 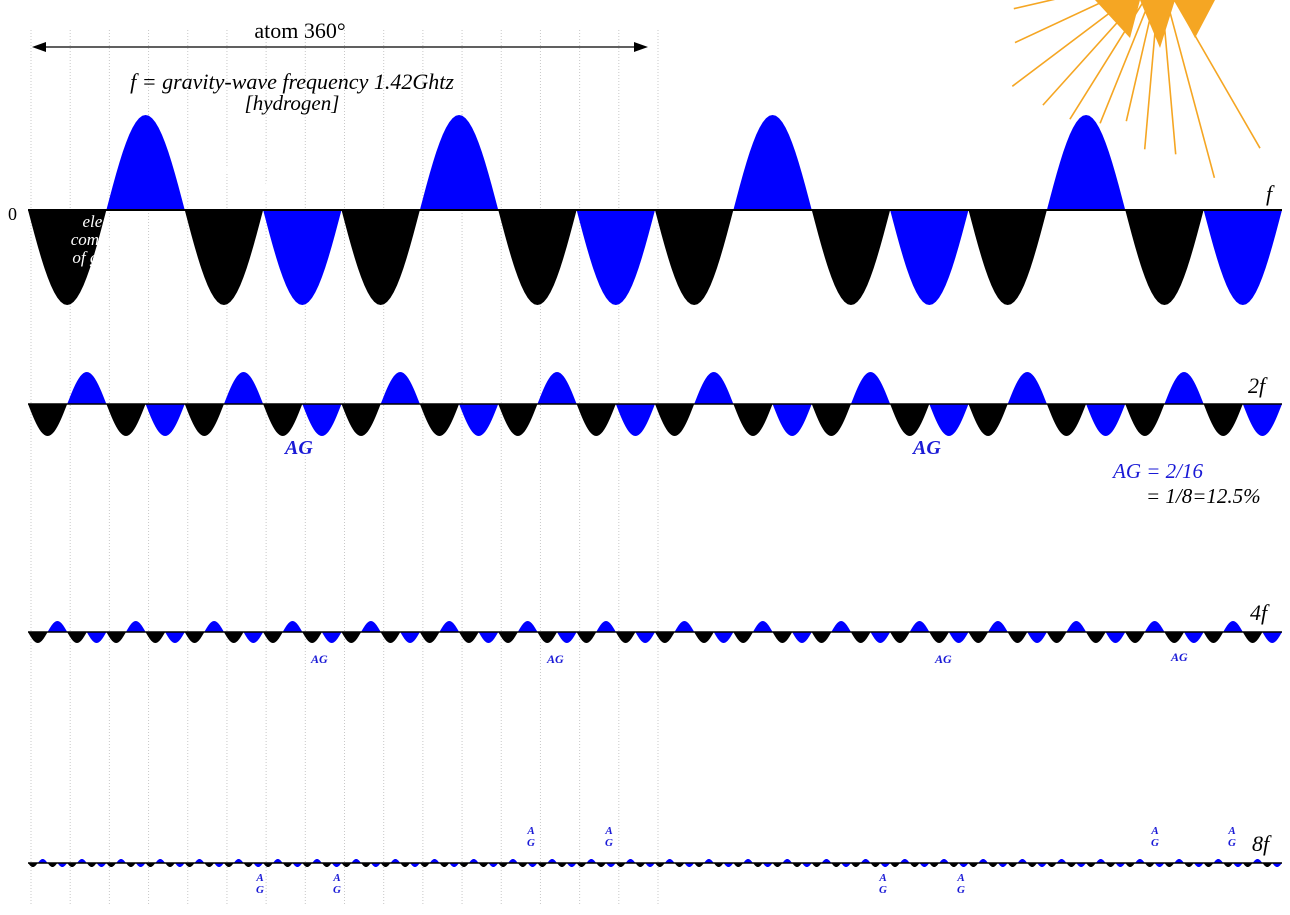 I want to click on wave-row-4f, so click(x=655, y=632).